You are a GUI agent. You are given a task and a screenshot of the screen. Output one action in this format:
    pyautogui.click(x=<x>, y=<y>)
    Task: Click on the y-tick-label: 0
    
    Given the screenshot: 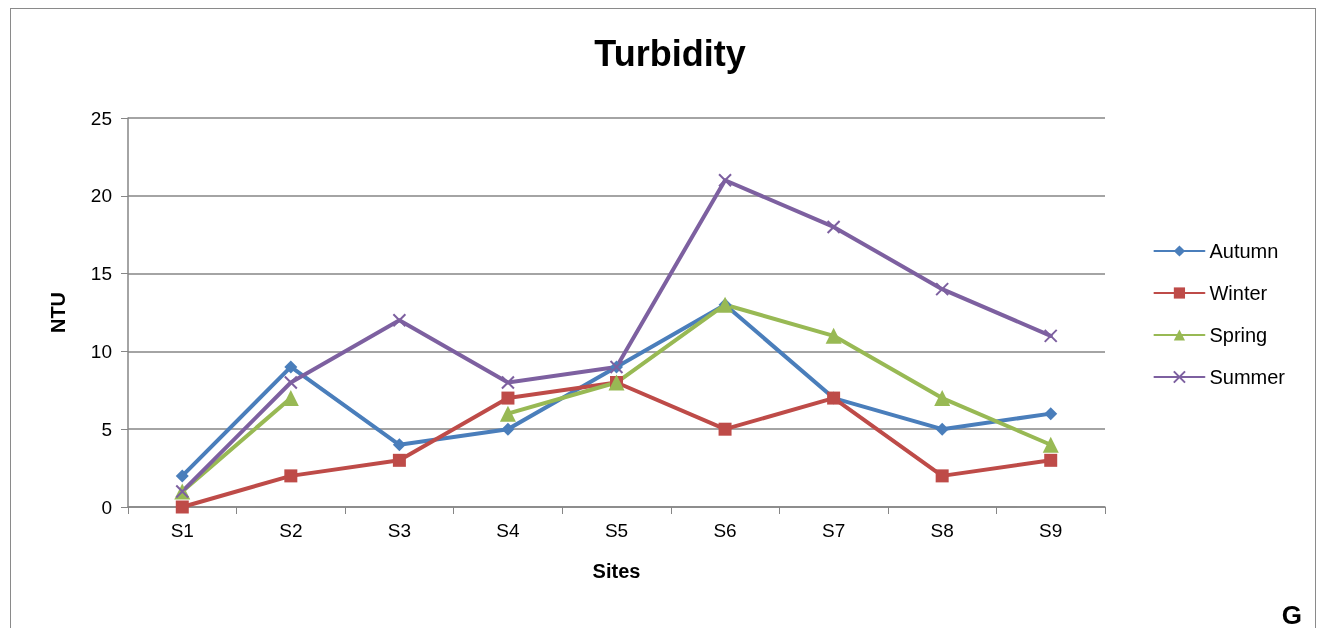 What is the action you would take?
    pyautogui.click(x=106, y=507)
    